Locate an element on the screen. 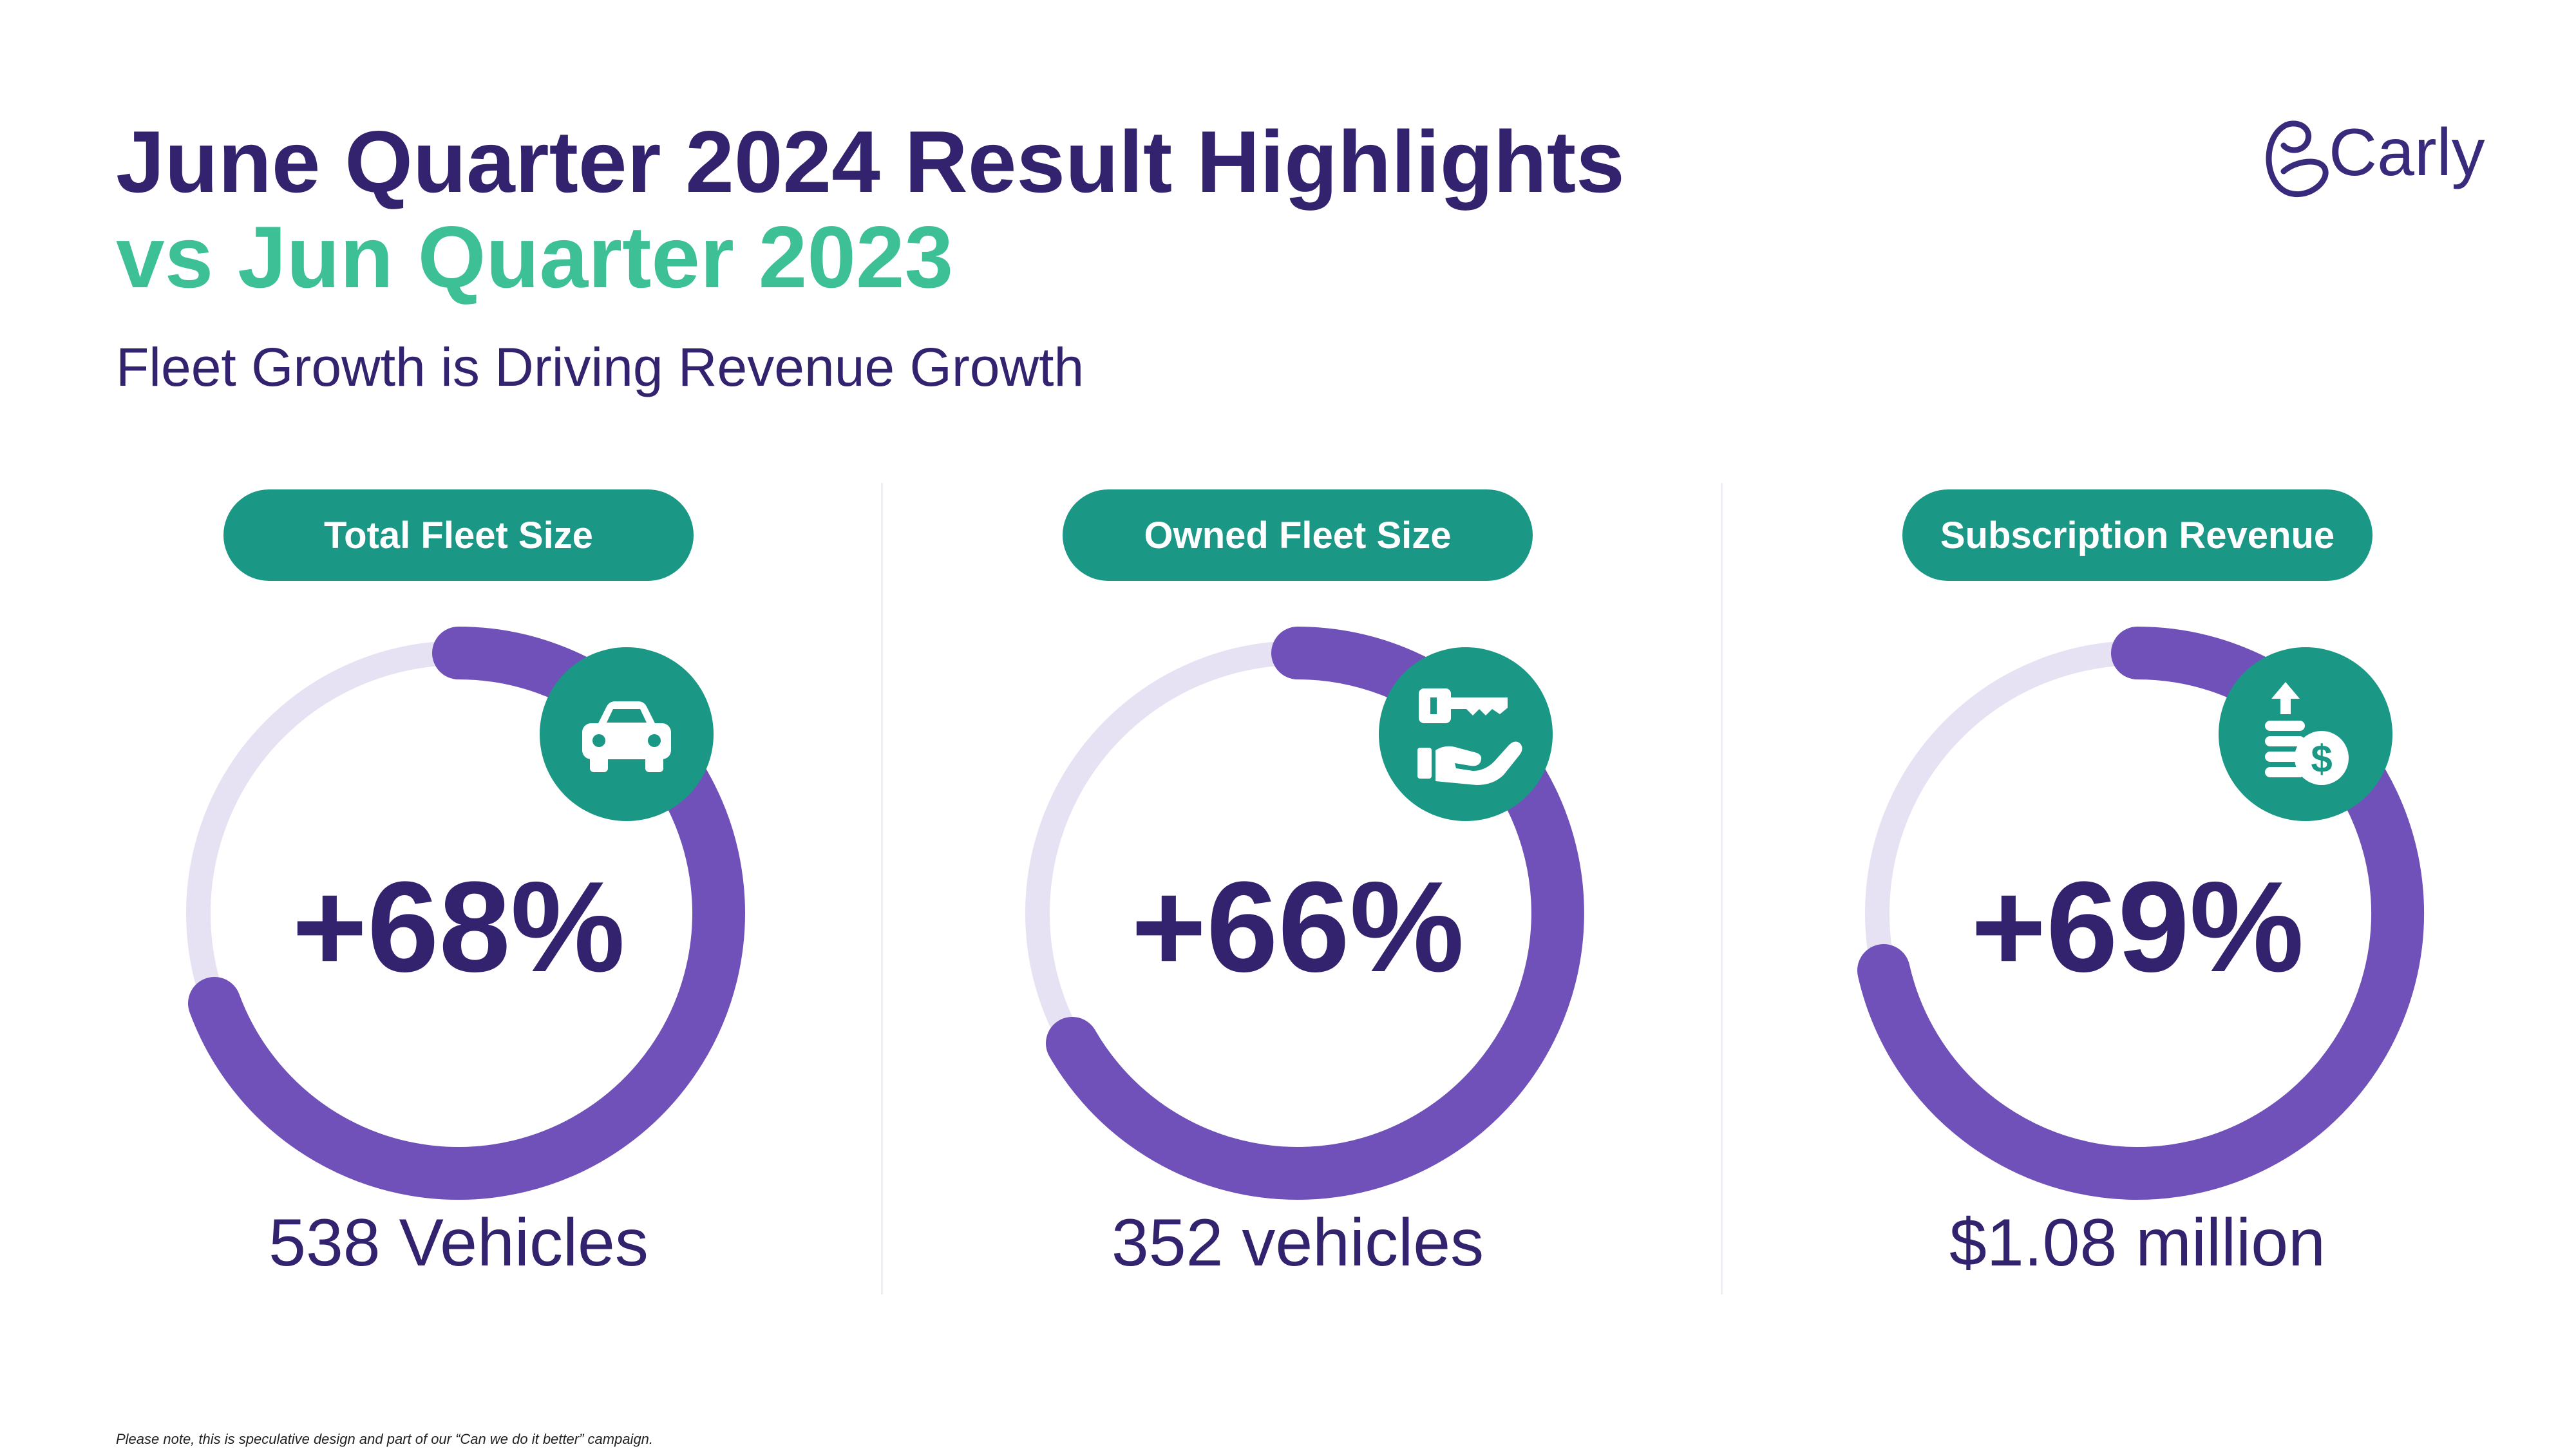 The height and width of the screenshot is (1449, 2576). metric-value: 352 vehicles is located at coordinates (1297, 1243).